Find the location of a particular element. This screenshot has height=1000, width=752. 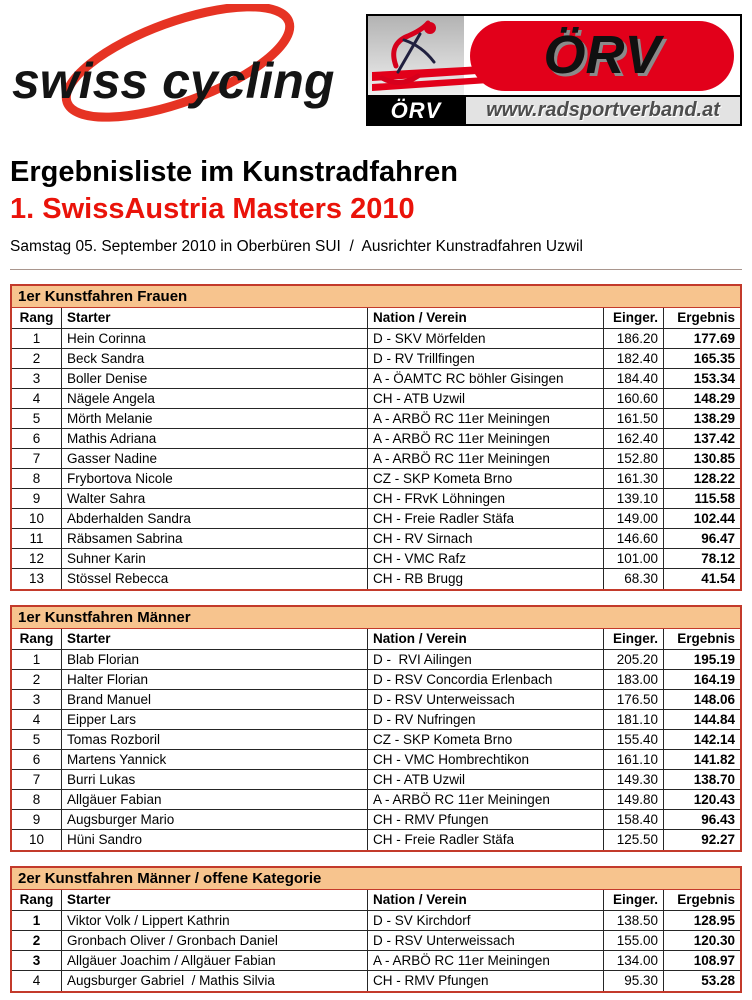

cell-ergebnis: 96.47 is located at coordinates (718, 538).